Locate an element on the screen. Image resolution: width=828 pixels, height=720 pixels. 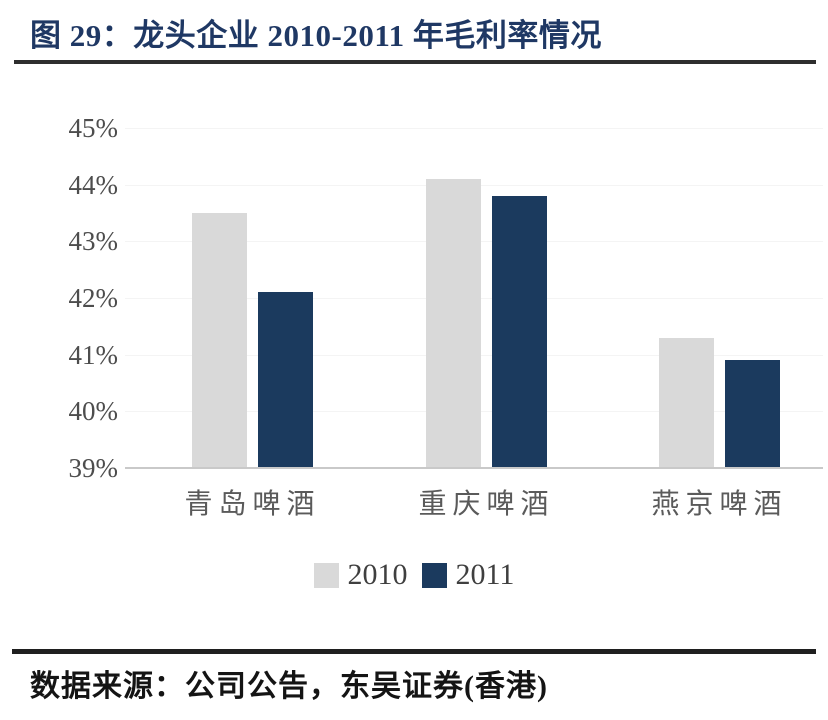
legend-label-2011: 2011 is located at coordinates (485, 574).